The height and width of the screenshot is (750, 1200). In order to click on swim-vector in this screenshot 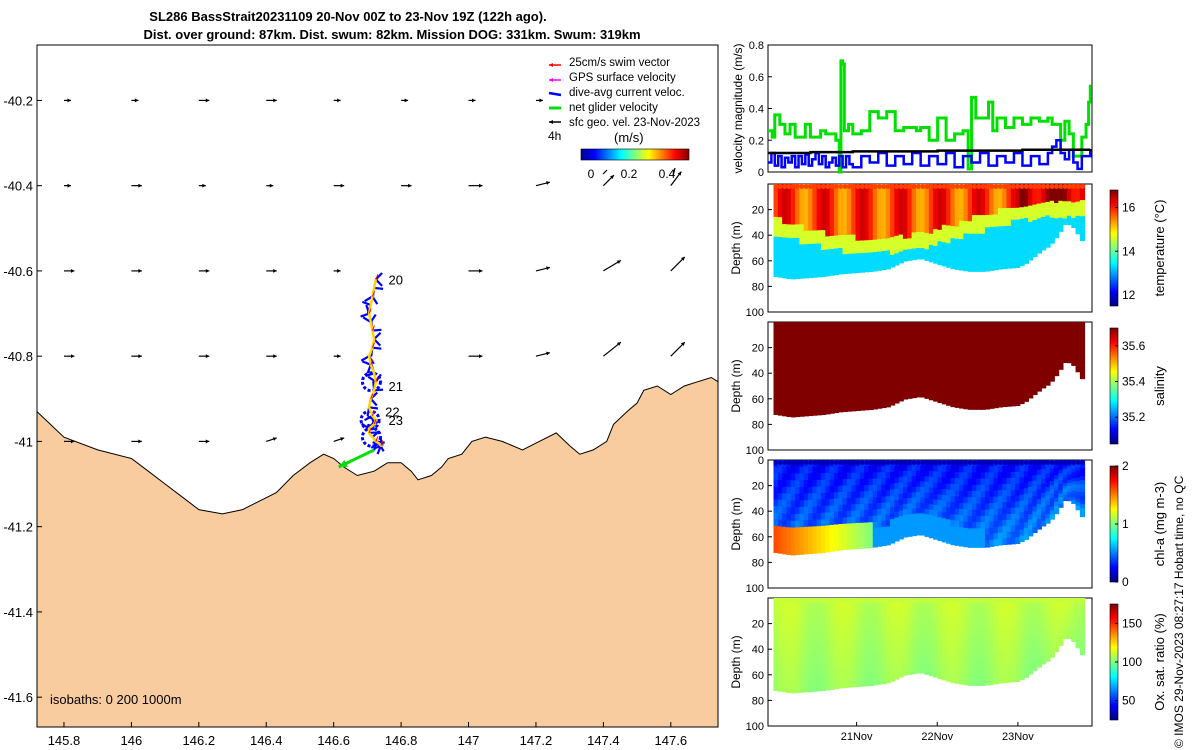, I will do `click(375, 422)`.